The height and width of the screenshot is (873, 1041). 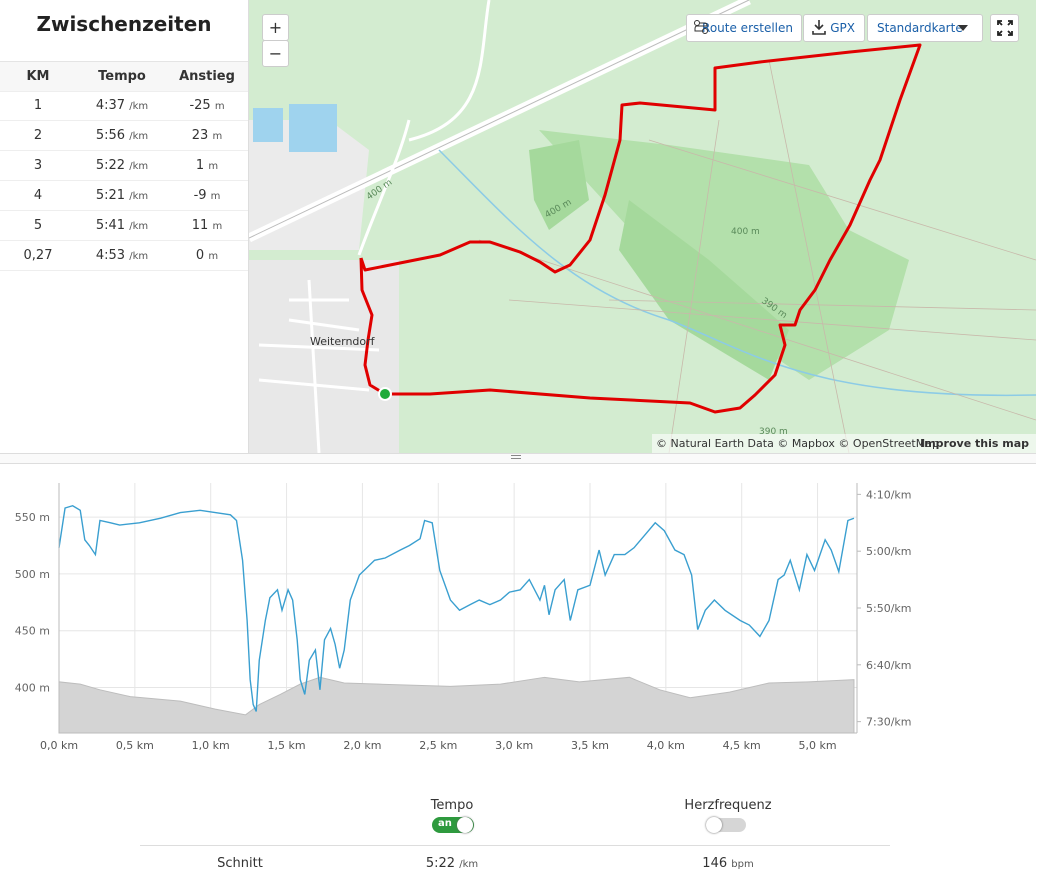 I want to click on stat-hr: 146 bpm, so click(x=728, y=863).